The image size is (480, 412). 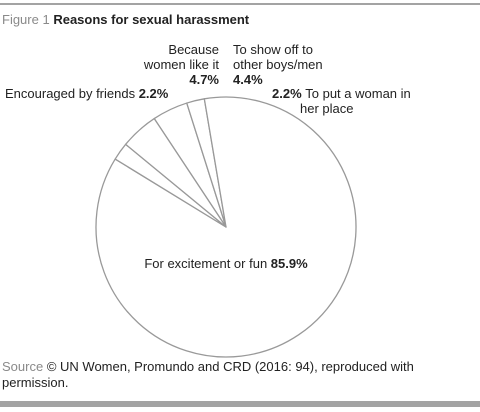 I want to click on slice-value: 4.4%, so click(x=248, y=79).